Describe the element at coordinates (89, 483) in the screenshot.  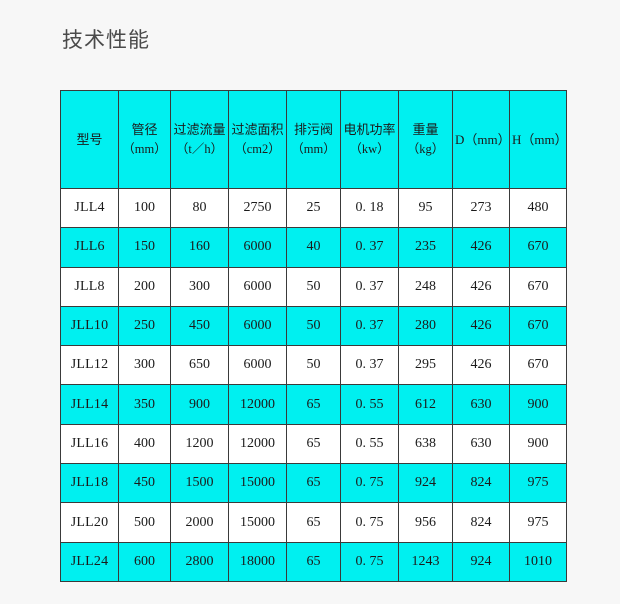
I see `cell-model: JLL18` at that location.